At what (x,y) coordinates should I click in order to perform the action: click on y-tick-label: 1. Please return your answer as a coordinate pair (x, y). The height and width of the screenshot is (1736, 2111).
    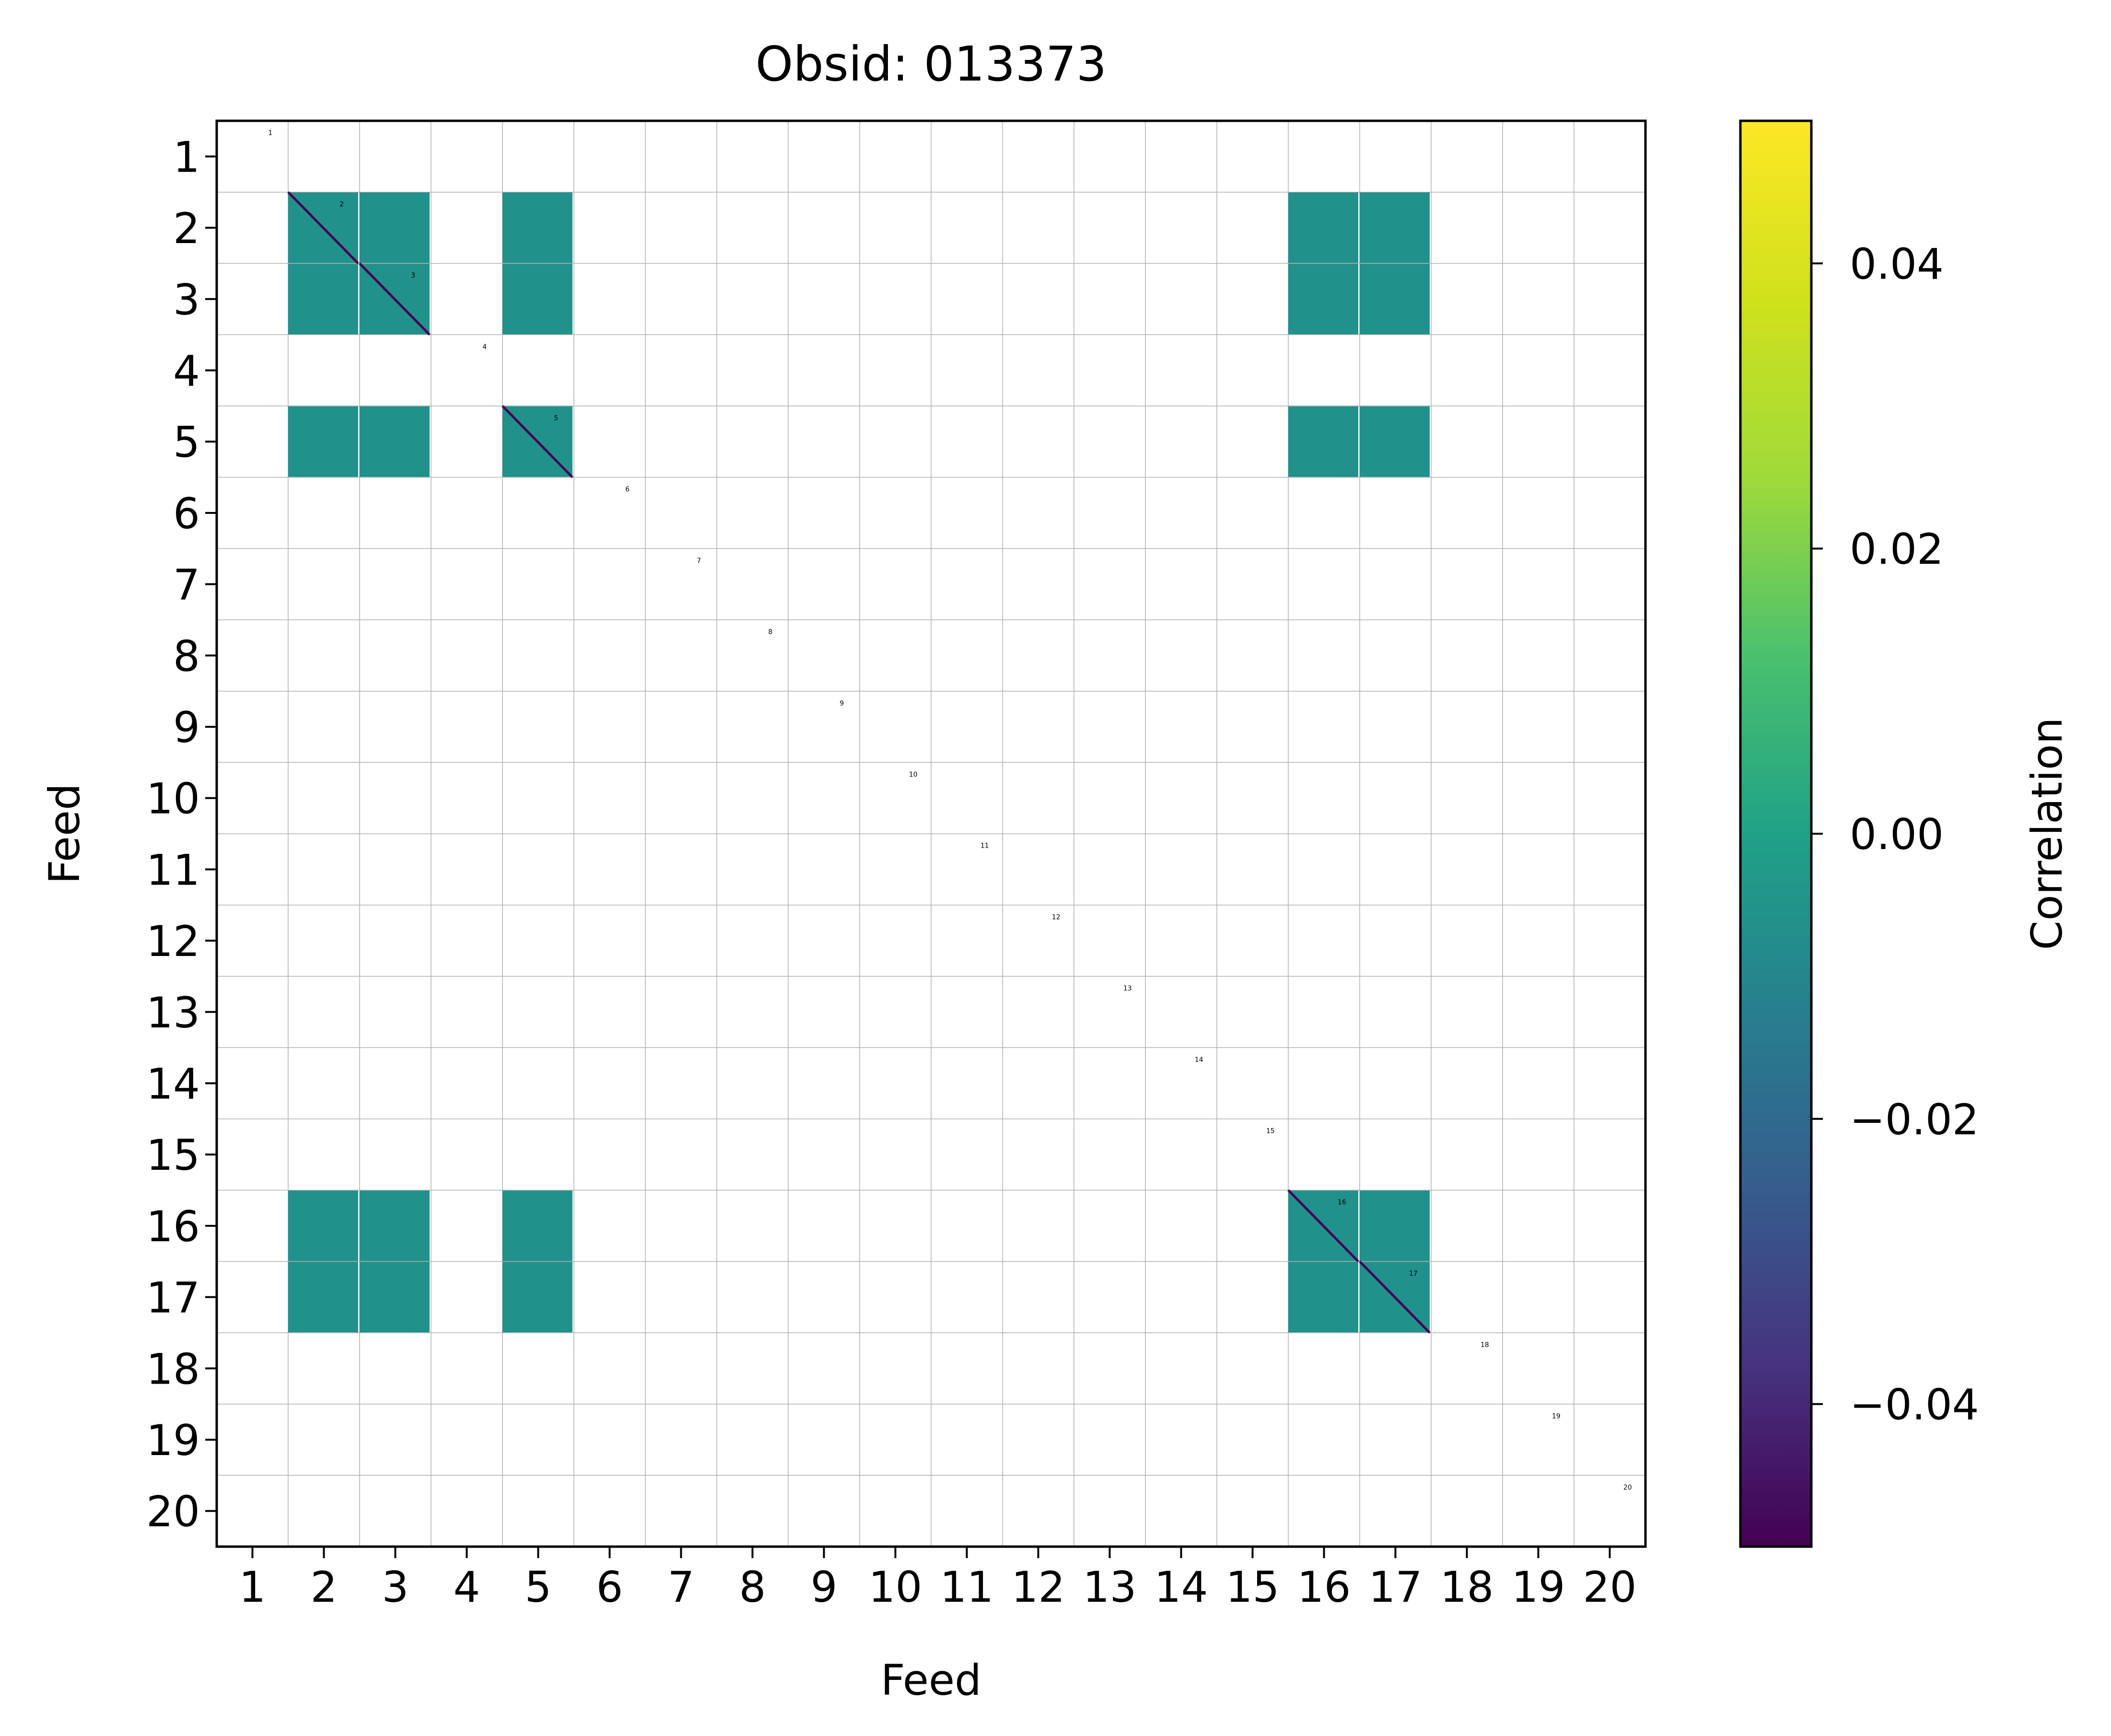
    Looking at the image, I should click on (186, 157).